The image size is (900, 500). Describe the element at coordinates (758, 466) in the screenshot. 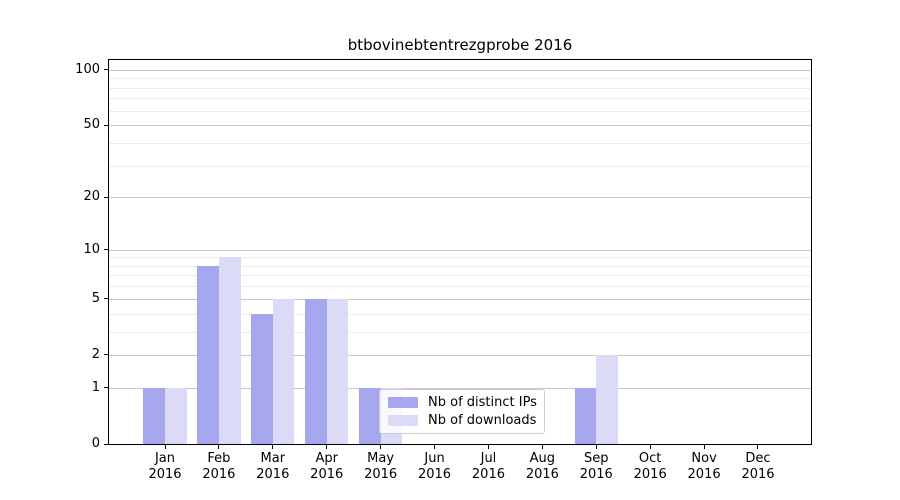

I see `x-tick-label: Dec 2016` at that location.